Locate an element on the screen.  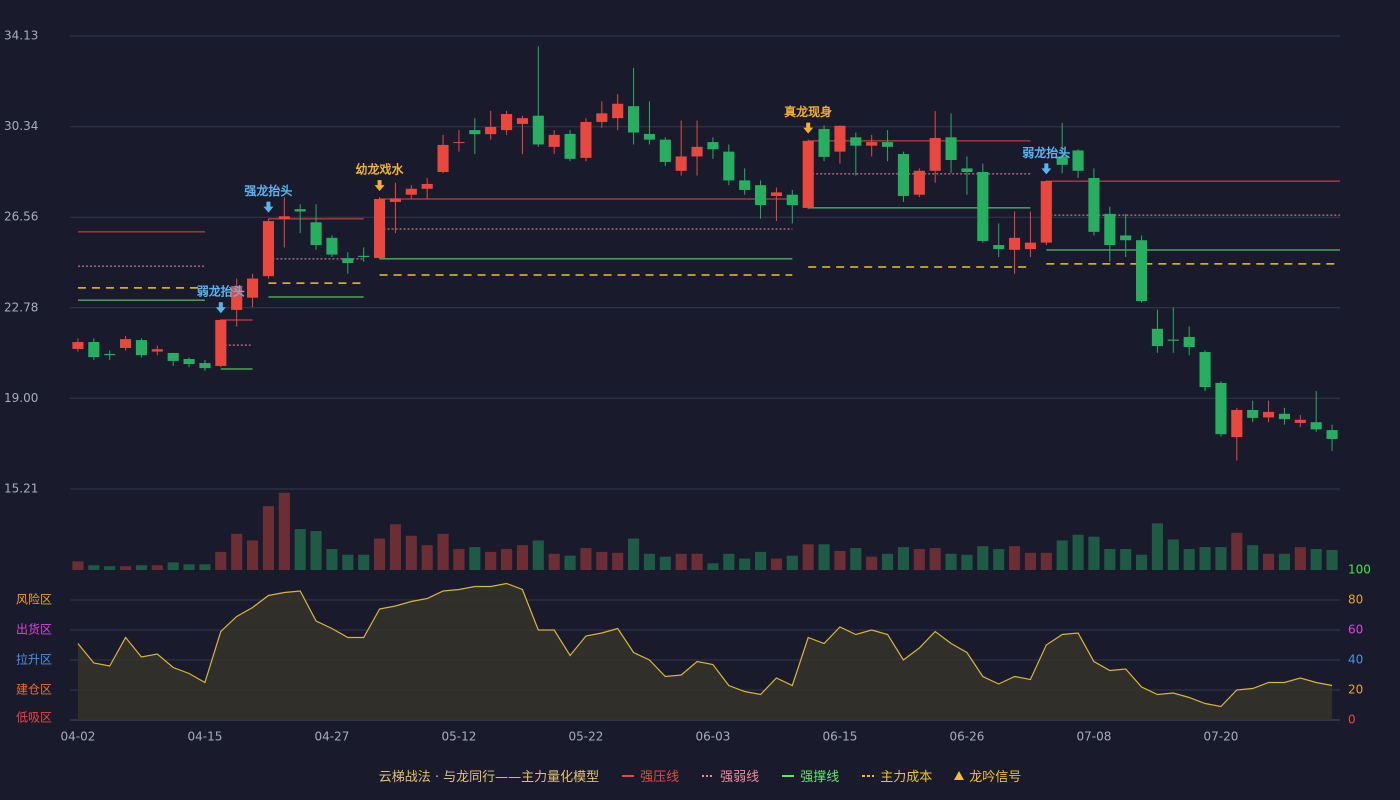
signal-label: 真龙现身 is located at coordinates (808, 111).